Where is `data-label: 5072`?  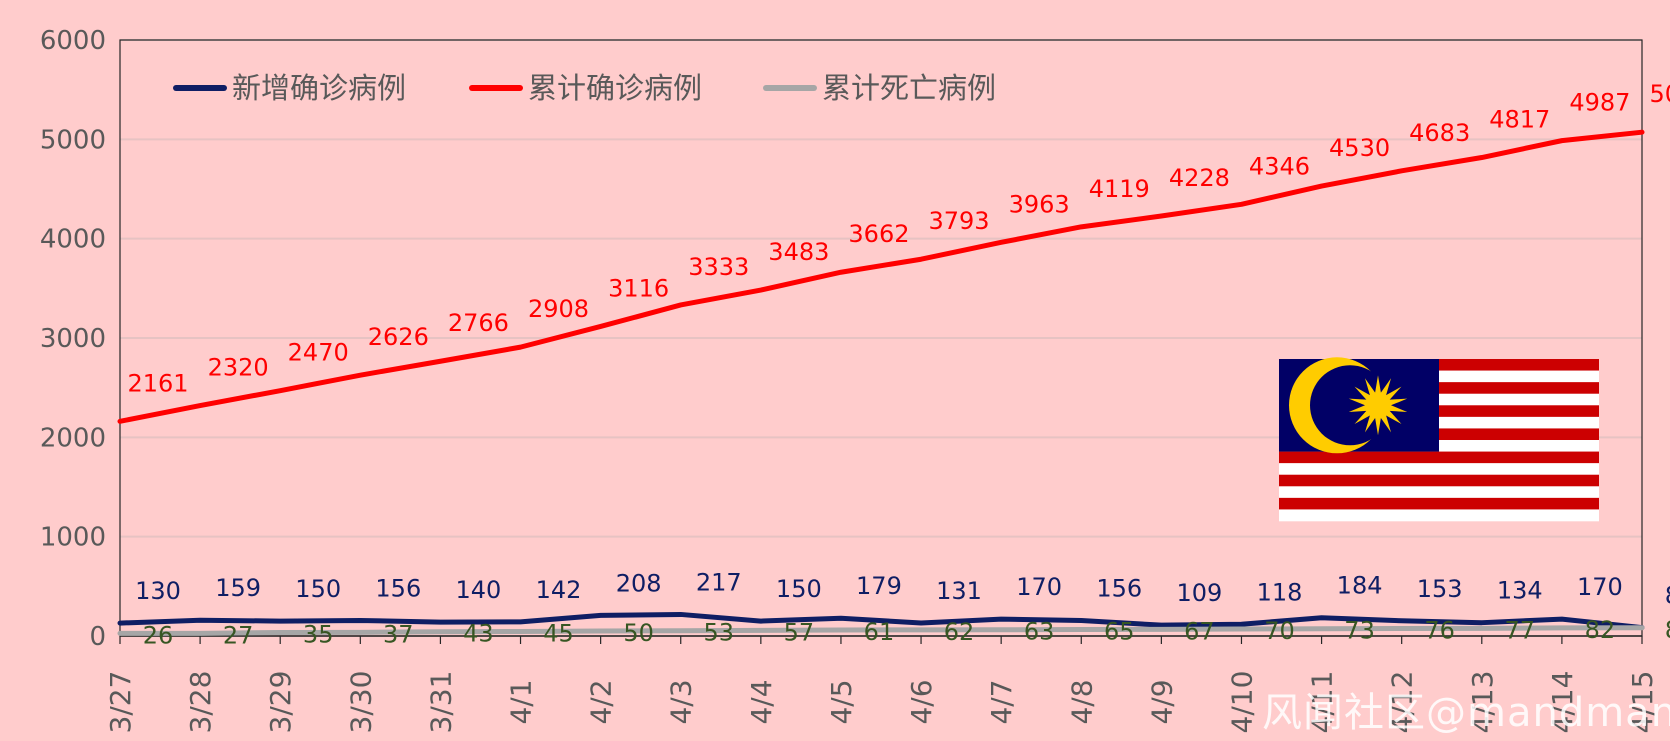 data-label: 5072 is located at coordinates (1659, 94).